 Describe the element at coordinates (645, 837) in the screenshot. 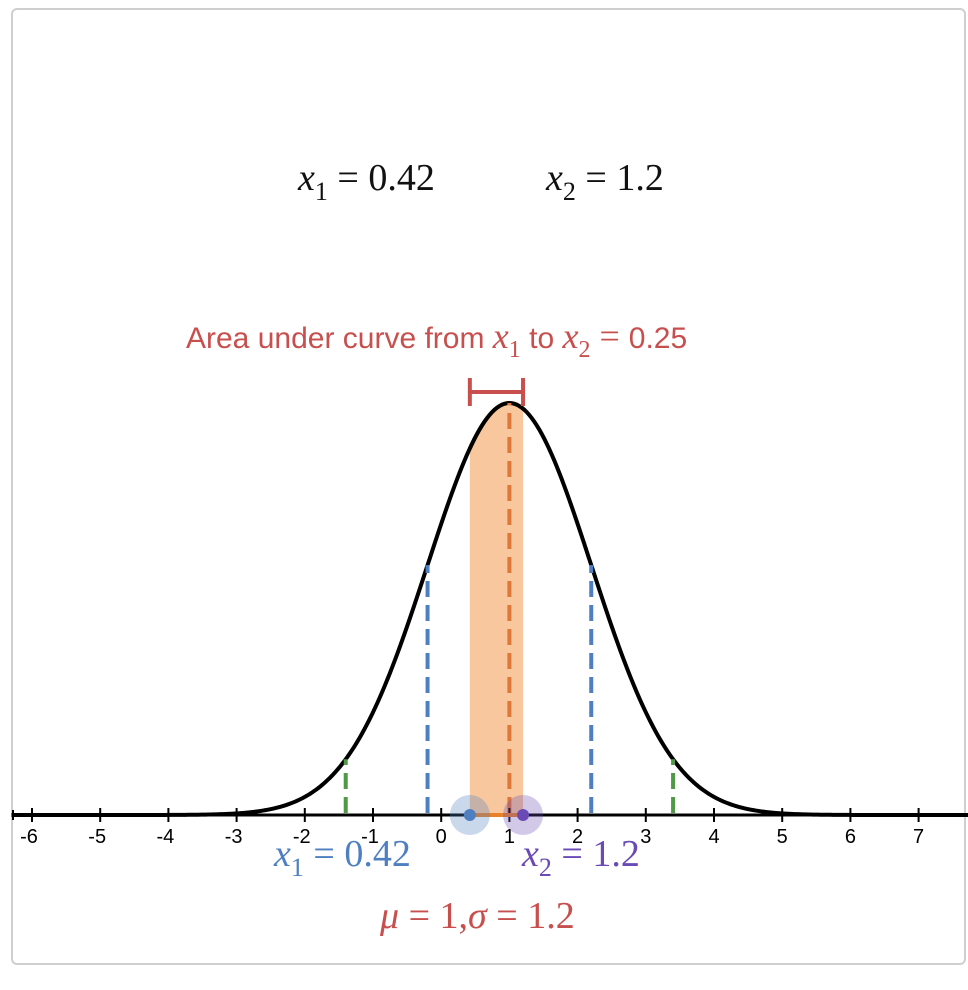

I see `x-tick-label: 3` at that location.